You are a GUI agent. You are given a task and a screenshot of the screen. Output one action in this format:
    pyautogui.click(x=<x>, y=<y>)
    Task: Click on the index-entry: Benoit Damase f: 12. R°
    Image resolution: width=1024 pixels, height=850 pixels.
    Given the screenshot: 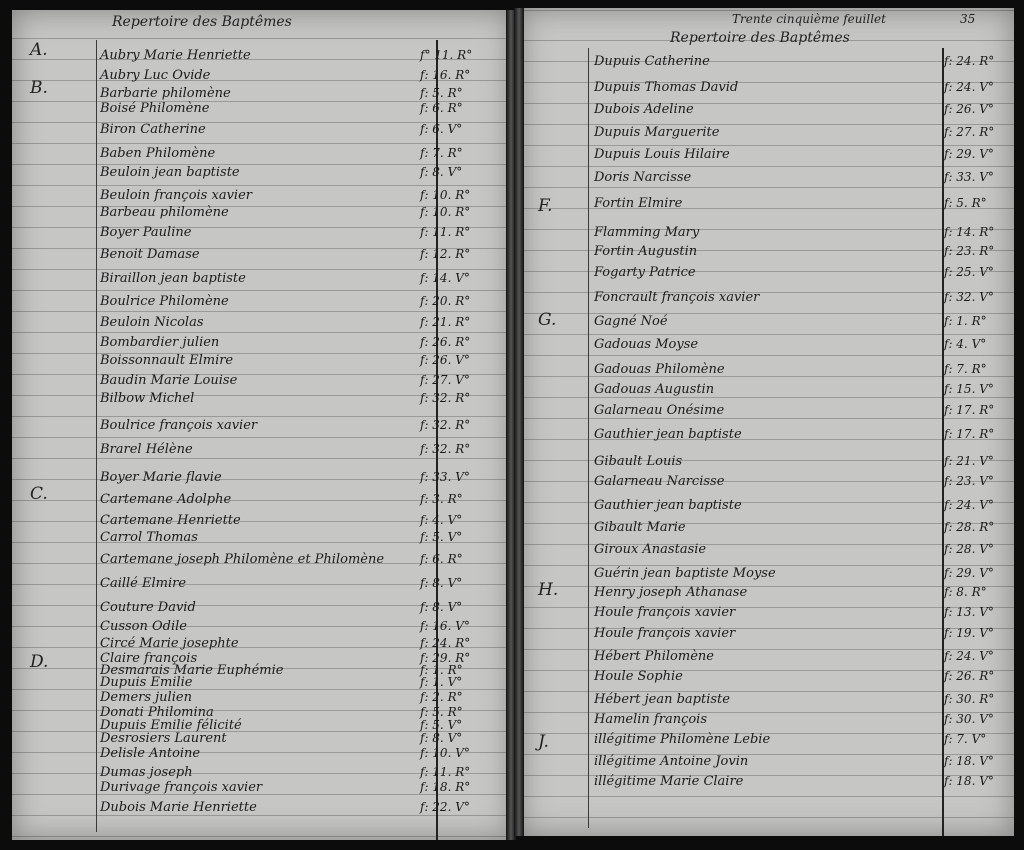 What is the action you would take?
    pyautogui.click(x=262, y=257)
    